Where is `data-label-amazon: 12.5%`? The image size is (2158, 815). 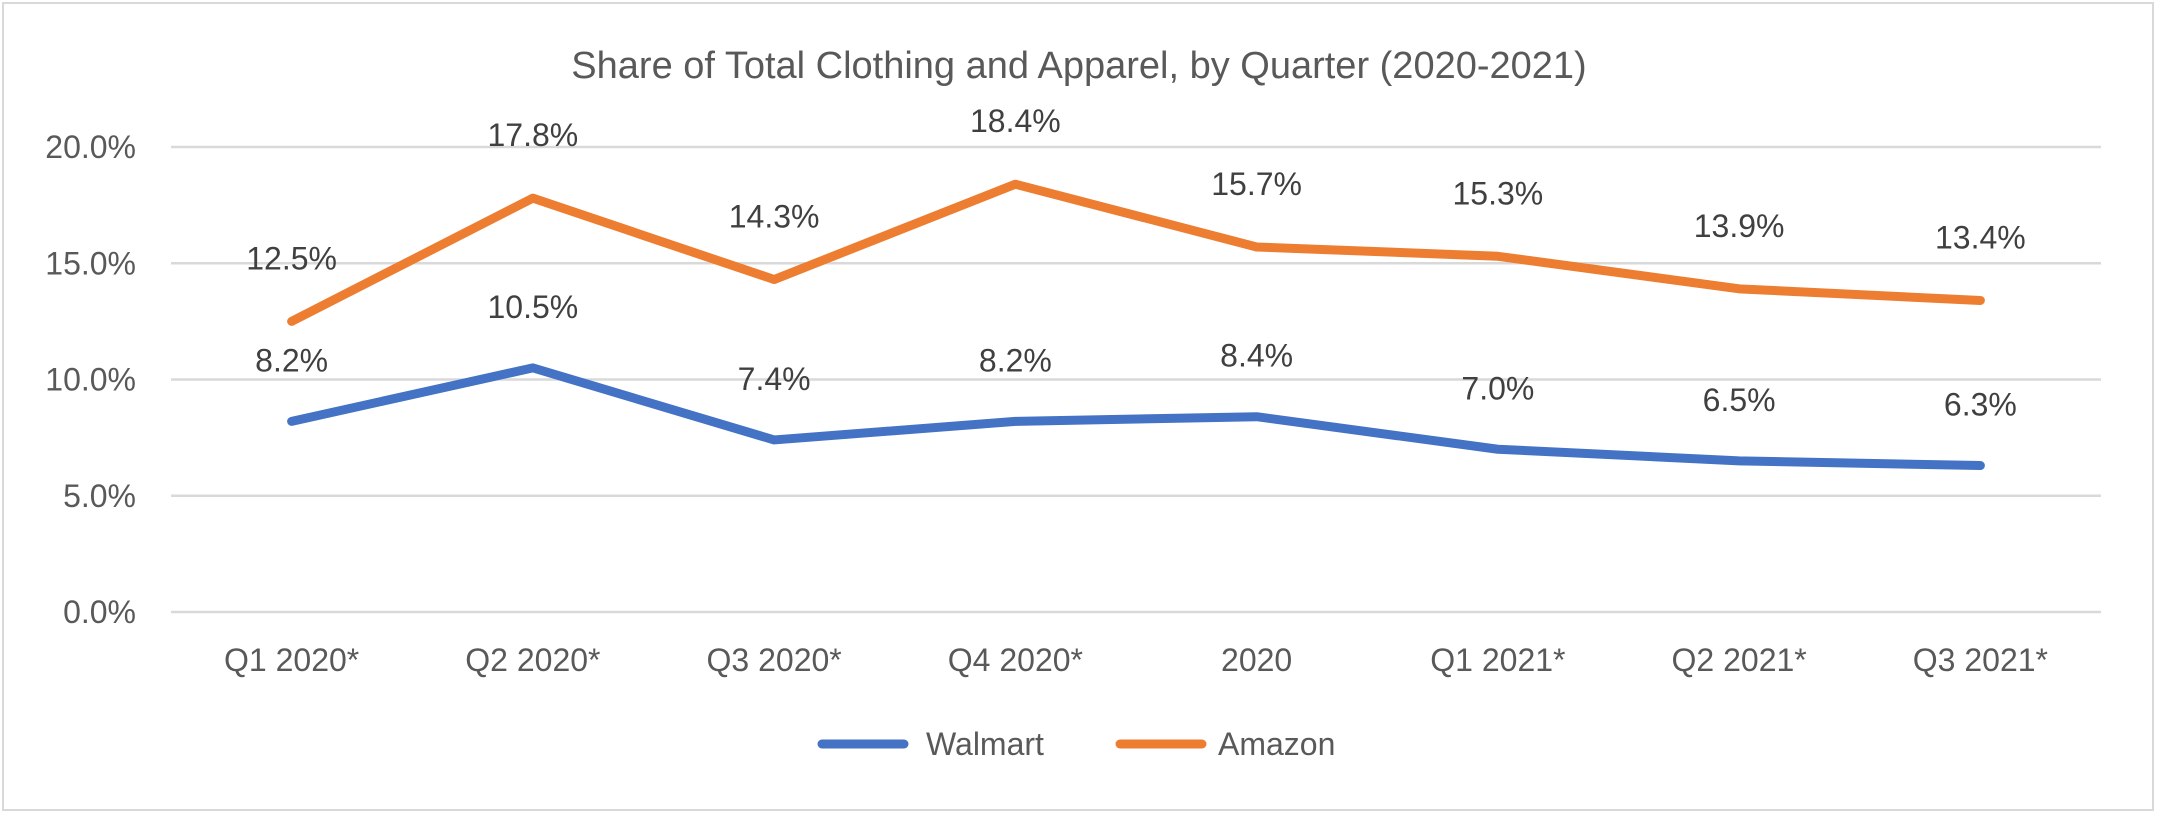
data-label-amazon: 12.5% is located at coordinates (291, 258).